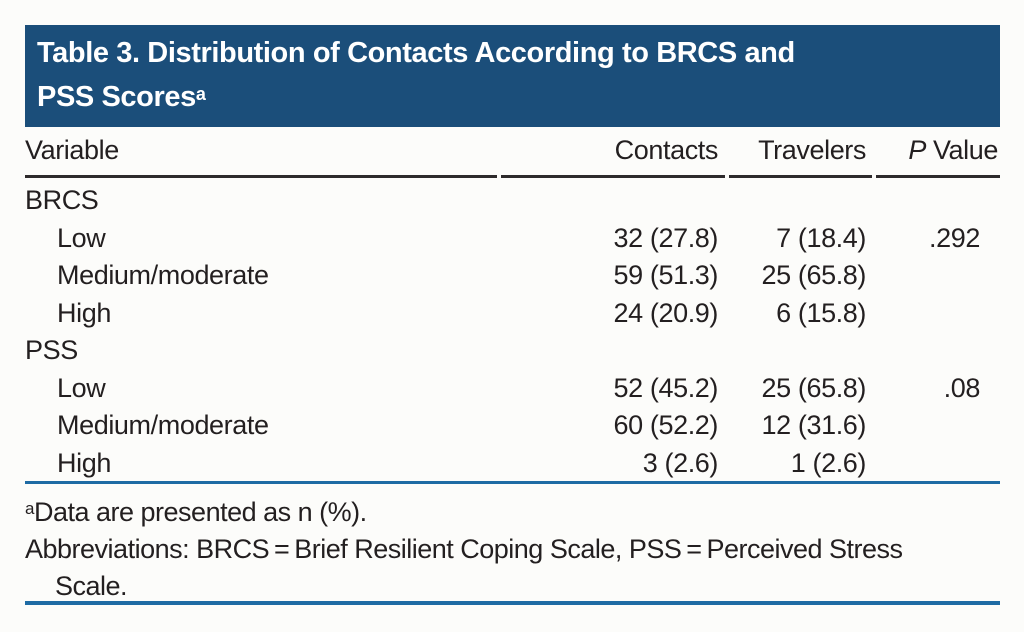  I want to click on table-title-line2: PSS Scoresa, so click(511, 96).